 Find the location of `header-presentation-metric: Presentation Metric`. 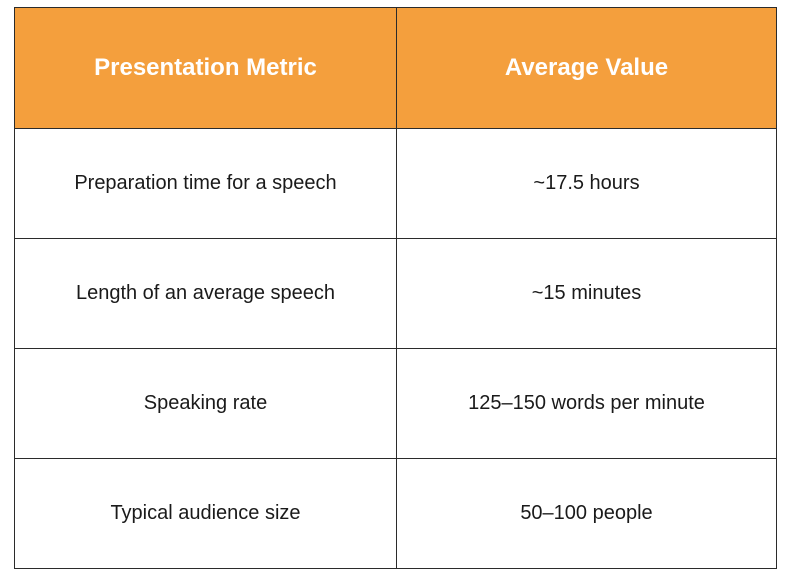

header-presentation-metric: Presentation Metric is located at coordinates (205, 68).